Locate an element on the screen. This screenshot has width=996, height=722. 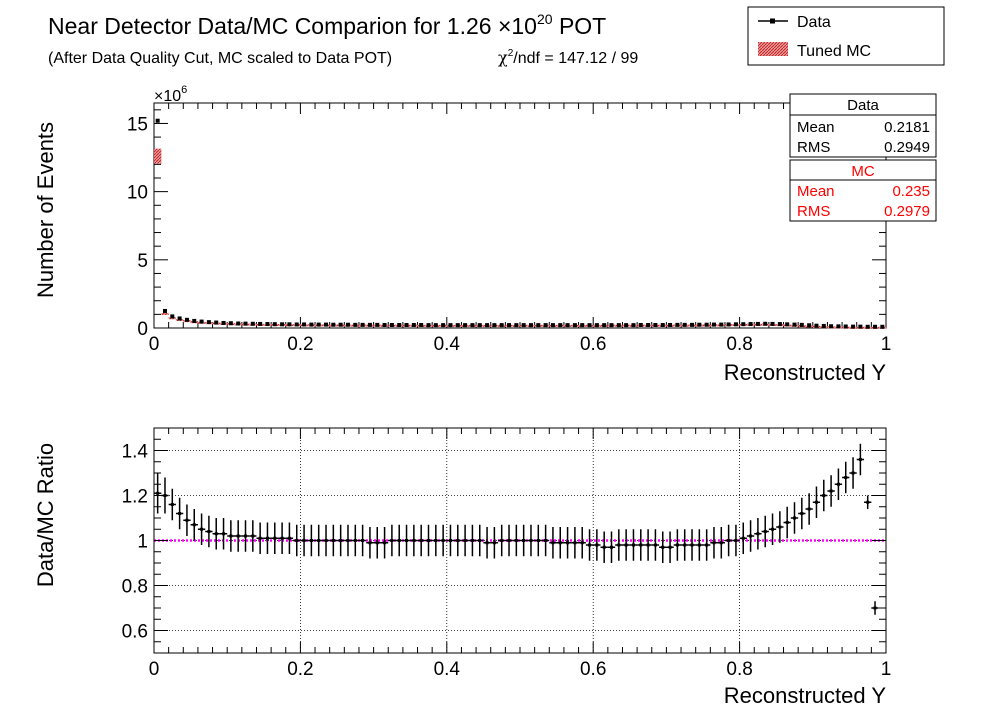
stats-data-title: Data is located at coordinates (863, 105).